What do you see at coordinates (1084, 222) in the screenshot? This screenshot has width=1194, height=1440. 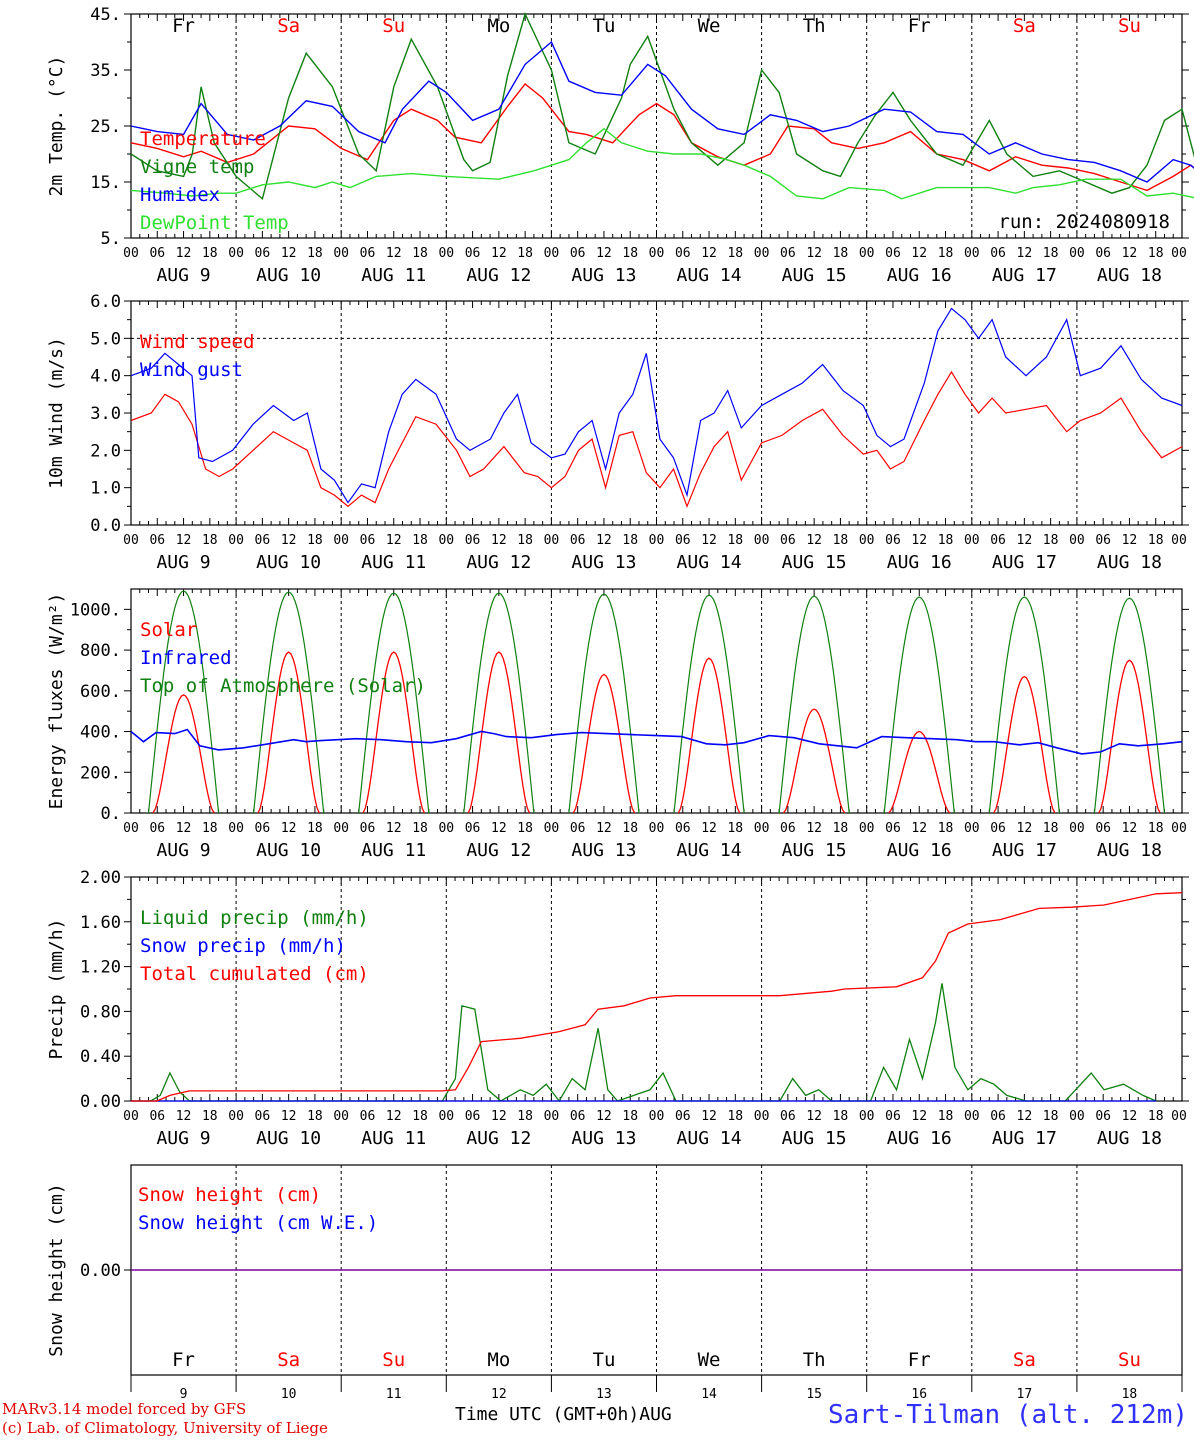 I see `run-label: run: 2024080918` at bounding box center [1084, 222].